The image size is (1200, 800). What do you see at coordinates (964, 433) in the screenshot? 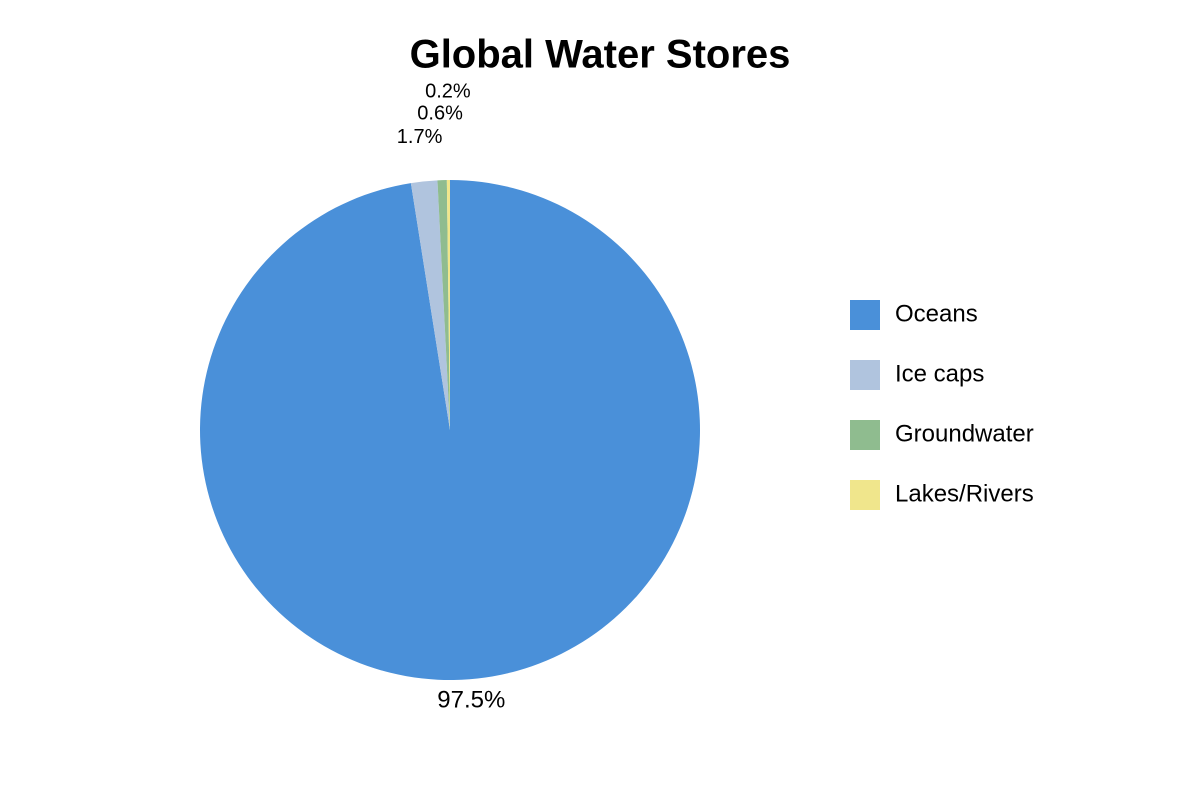
I see `legend-label: Groundwater` at bounding box center [964, 433].